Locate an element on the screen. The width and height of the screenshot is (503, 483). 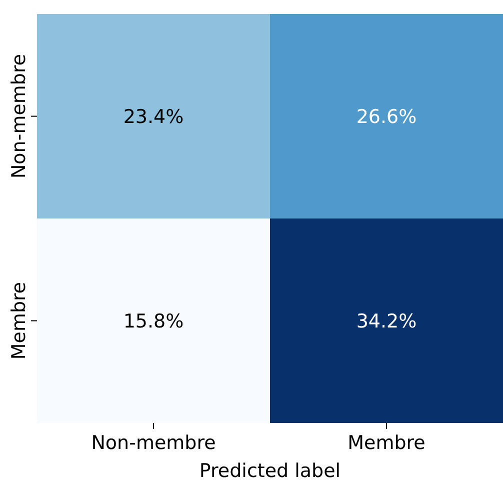
data-label: 34.2% is located at coordinates (386, 321).